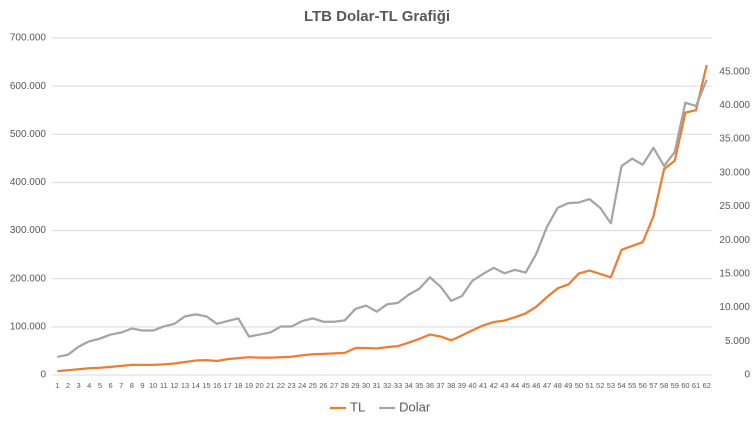 The width and height of the screenshot is (754, 424). What do you see at coordinates (483, 385) in the screenshot?
I see `x-tick-label: 41` at bounding box center [483, 385].